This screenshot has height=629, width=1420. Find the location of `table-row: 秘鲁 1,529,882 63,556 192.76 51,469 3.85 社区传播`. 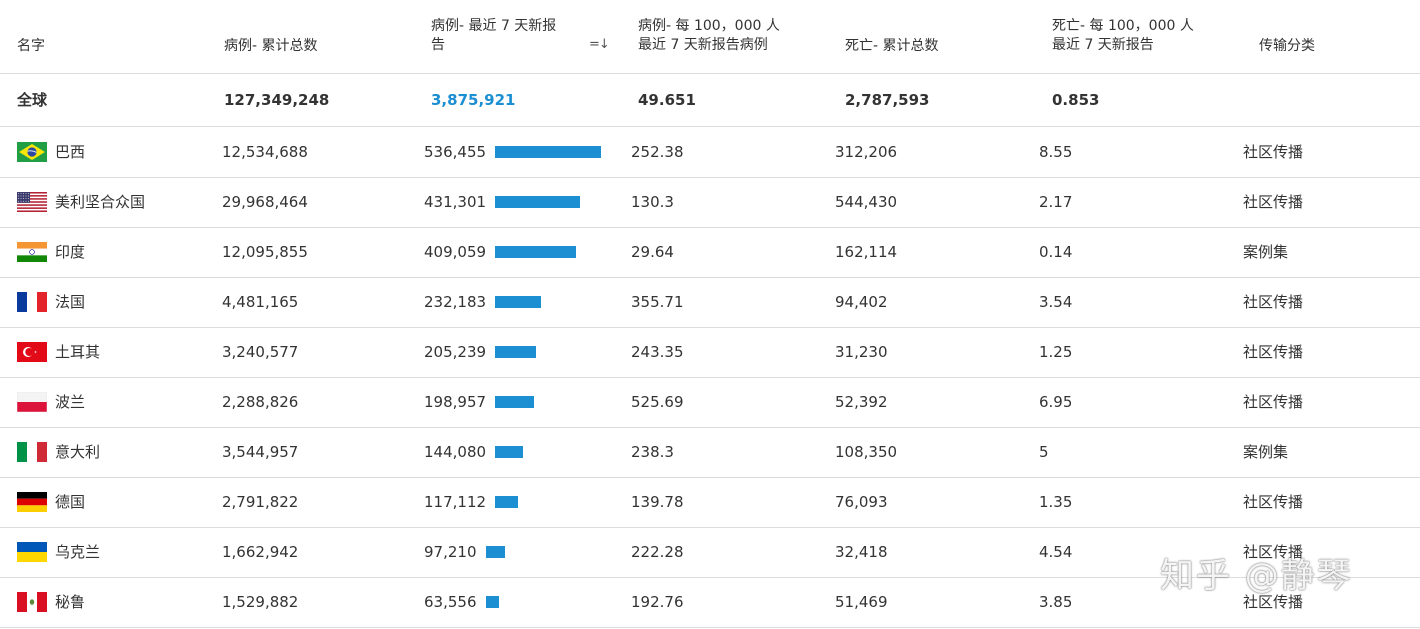

table-row: 秘鲁 1,529,882 63,556 192.76 51,469 3.85 社区传播 is located at coordinates (710, 602).